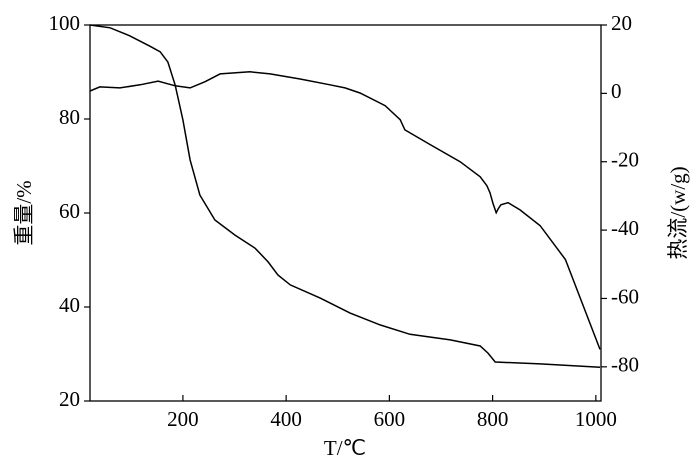  What do you see at coordinates (625, 365) in the screenshot?
I see `y2-tick-label: -80` at bounding box center [625, 365].